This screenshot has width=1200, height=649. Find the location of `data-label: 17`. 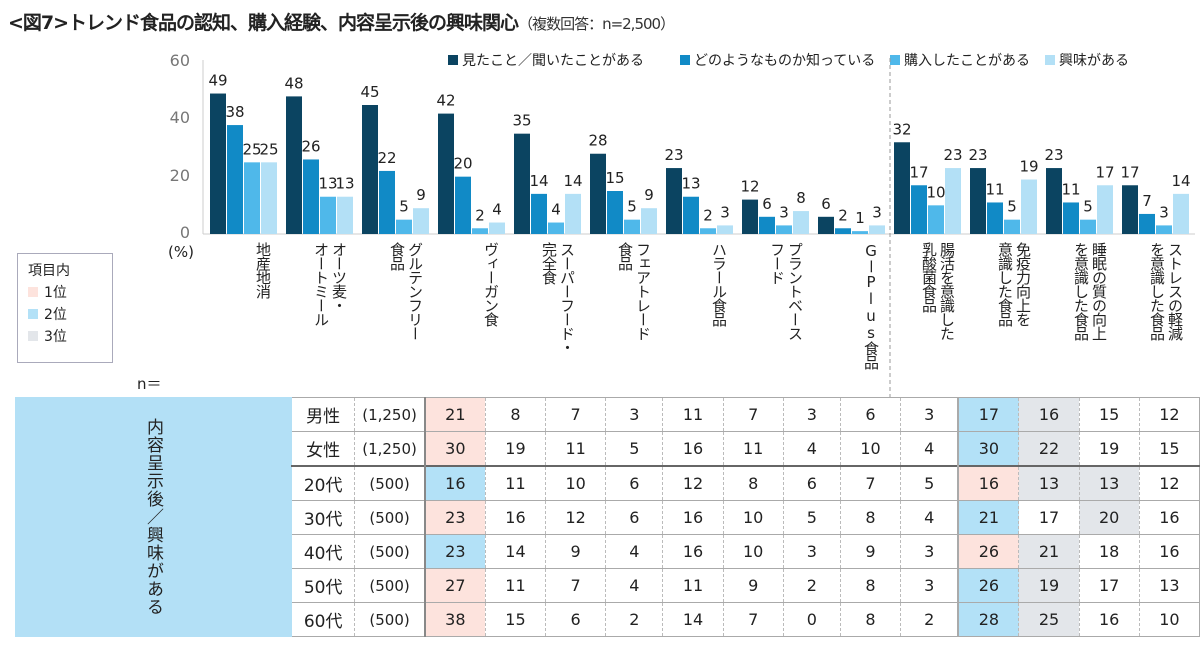

data-label: 17 is located at coordinates (918, 172).